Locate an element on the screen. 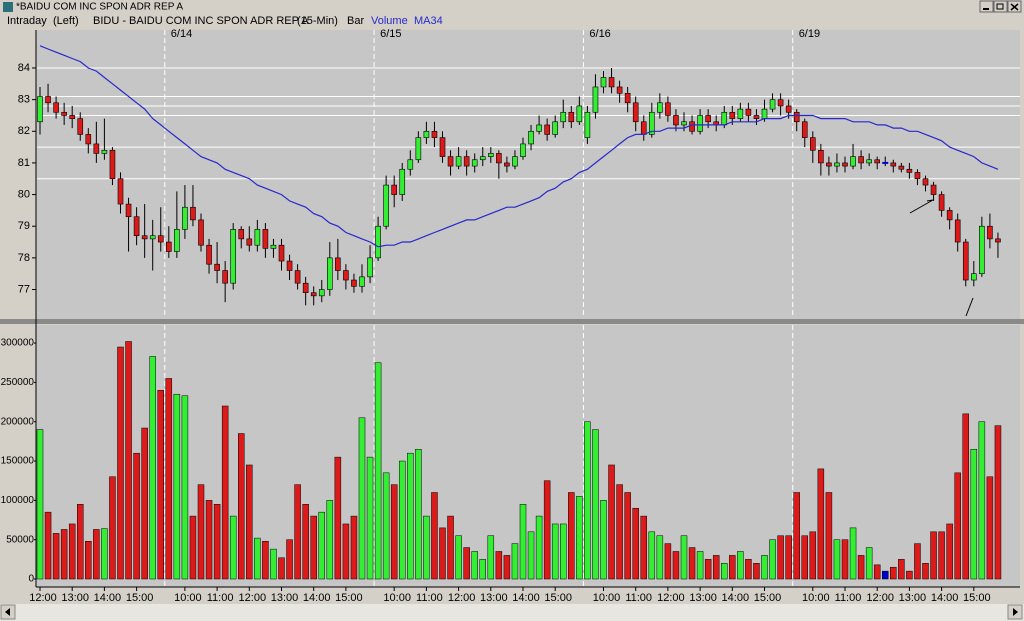  date-label: 6/15 is located at coordinates (390, 34).